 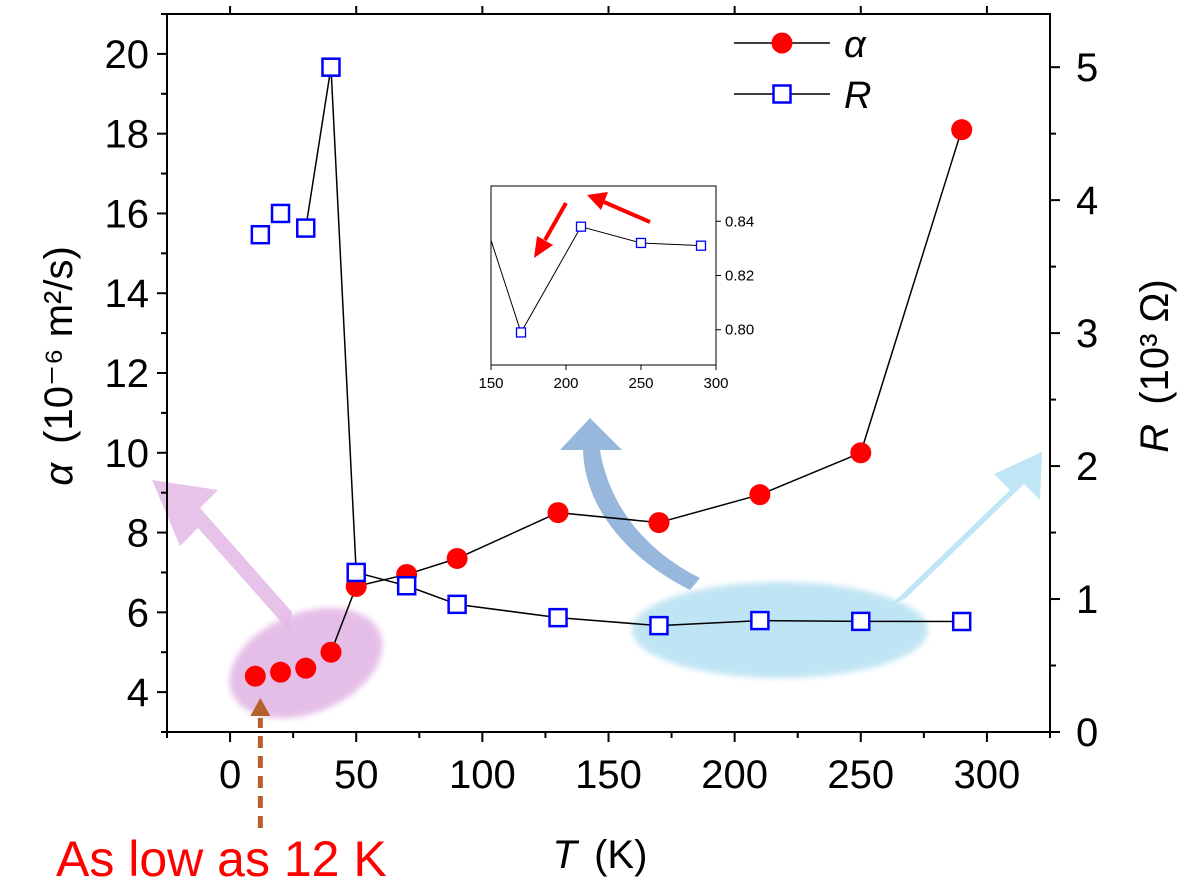 I want to click on legend: αR, so click(x=802, y=70).